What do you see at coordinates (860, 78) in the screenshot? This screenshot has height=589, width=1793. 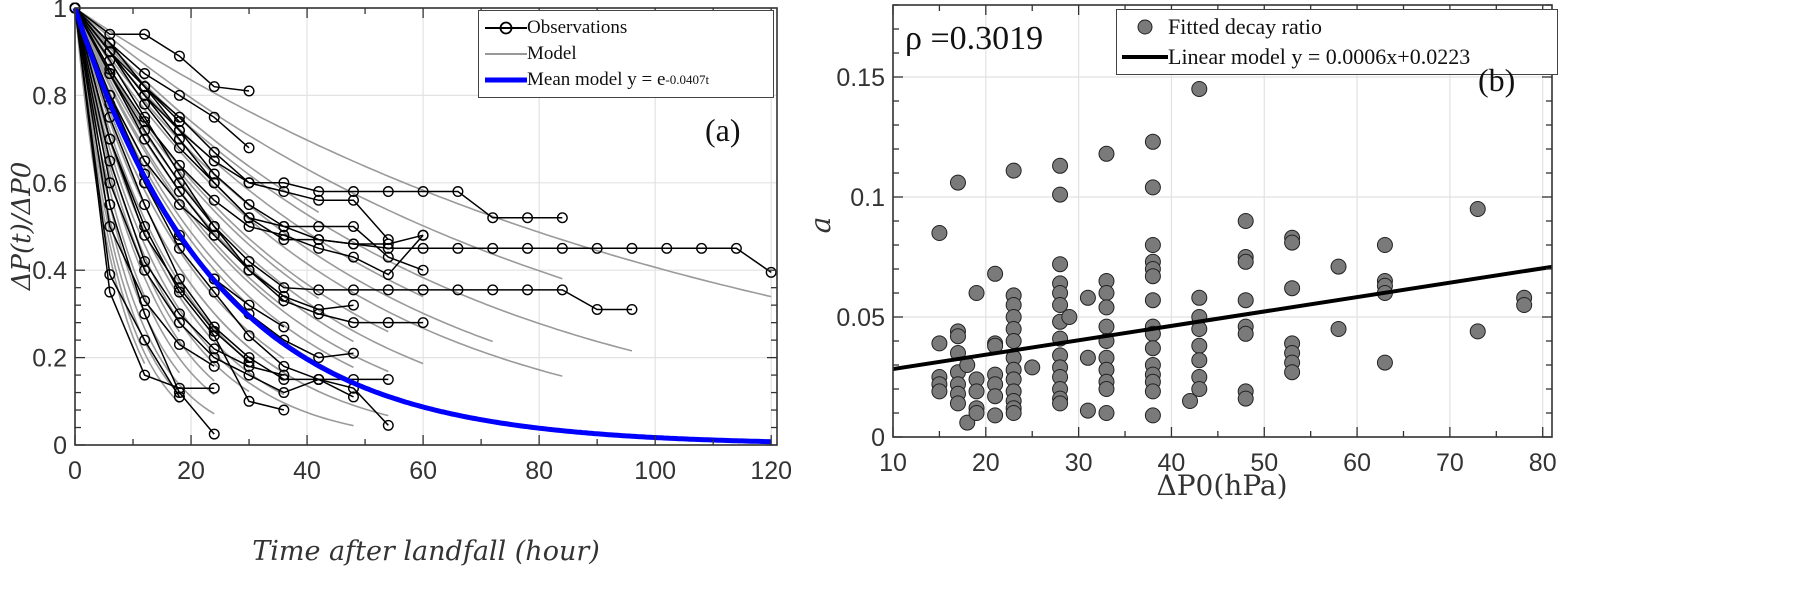 I see `y-tick-label: 0.15` at bounding box center [860, 78].